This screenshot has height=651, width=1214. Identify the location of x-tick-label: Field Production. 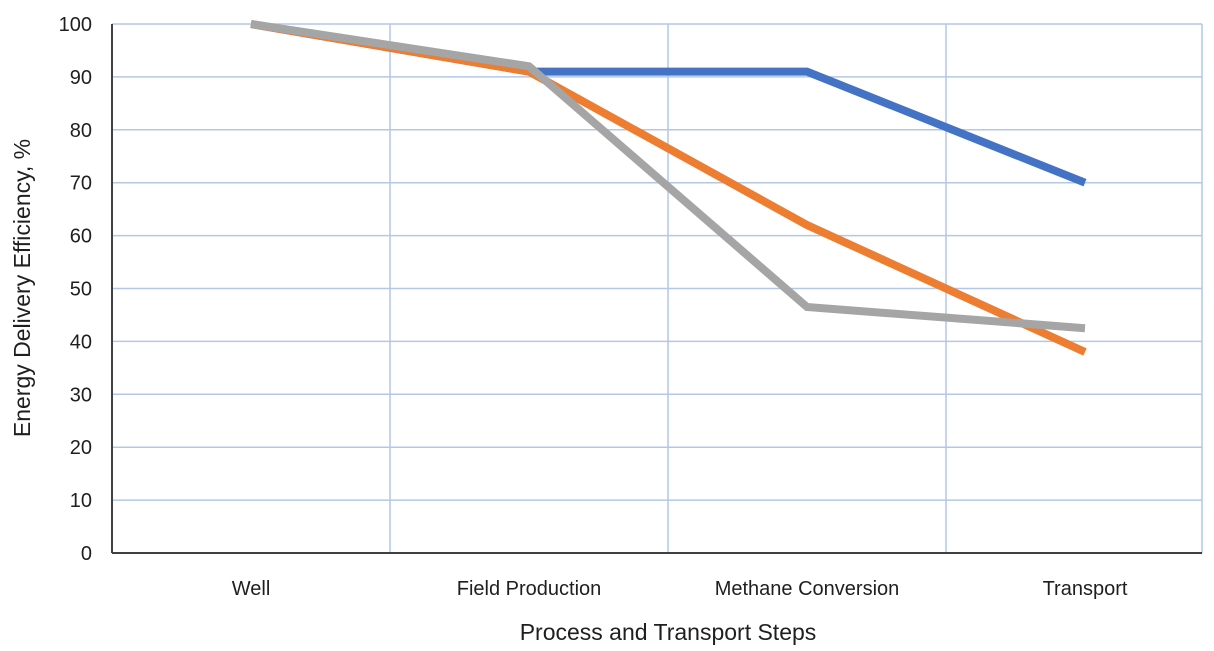
(529, 589).